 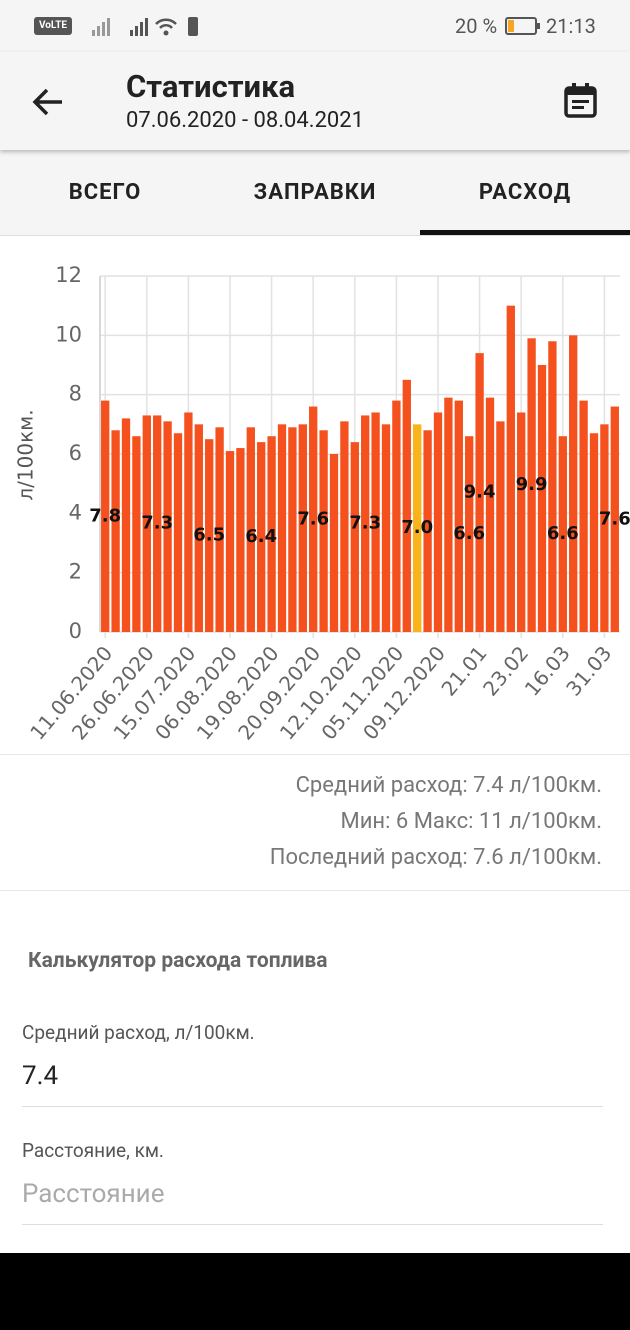 What do you see at coordinates (581, 101) in the screenshot?
I see `calendar-button` at bounding box center [581, 101].